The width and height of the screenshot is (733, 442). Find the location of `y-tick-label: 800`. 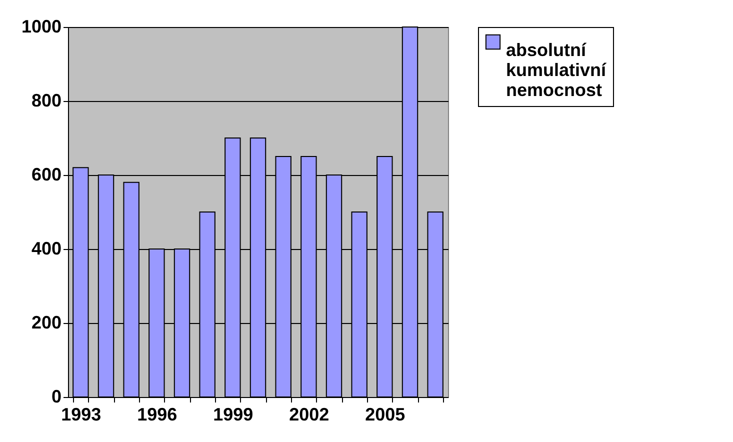

y-tick-label: 800 is located at coordinates (46, 100).